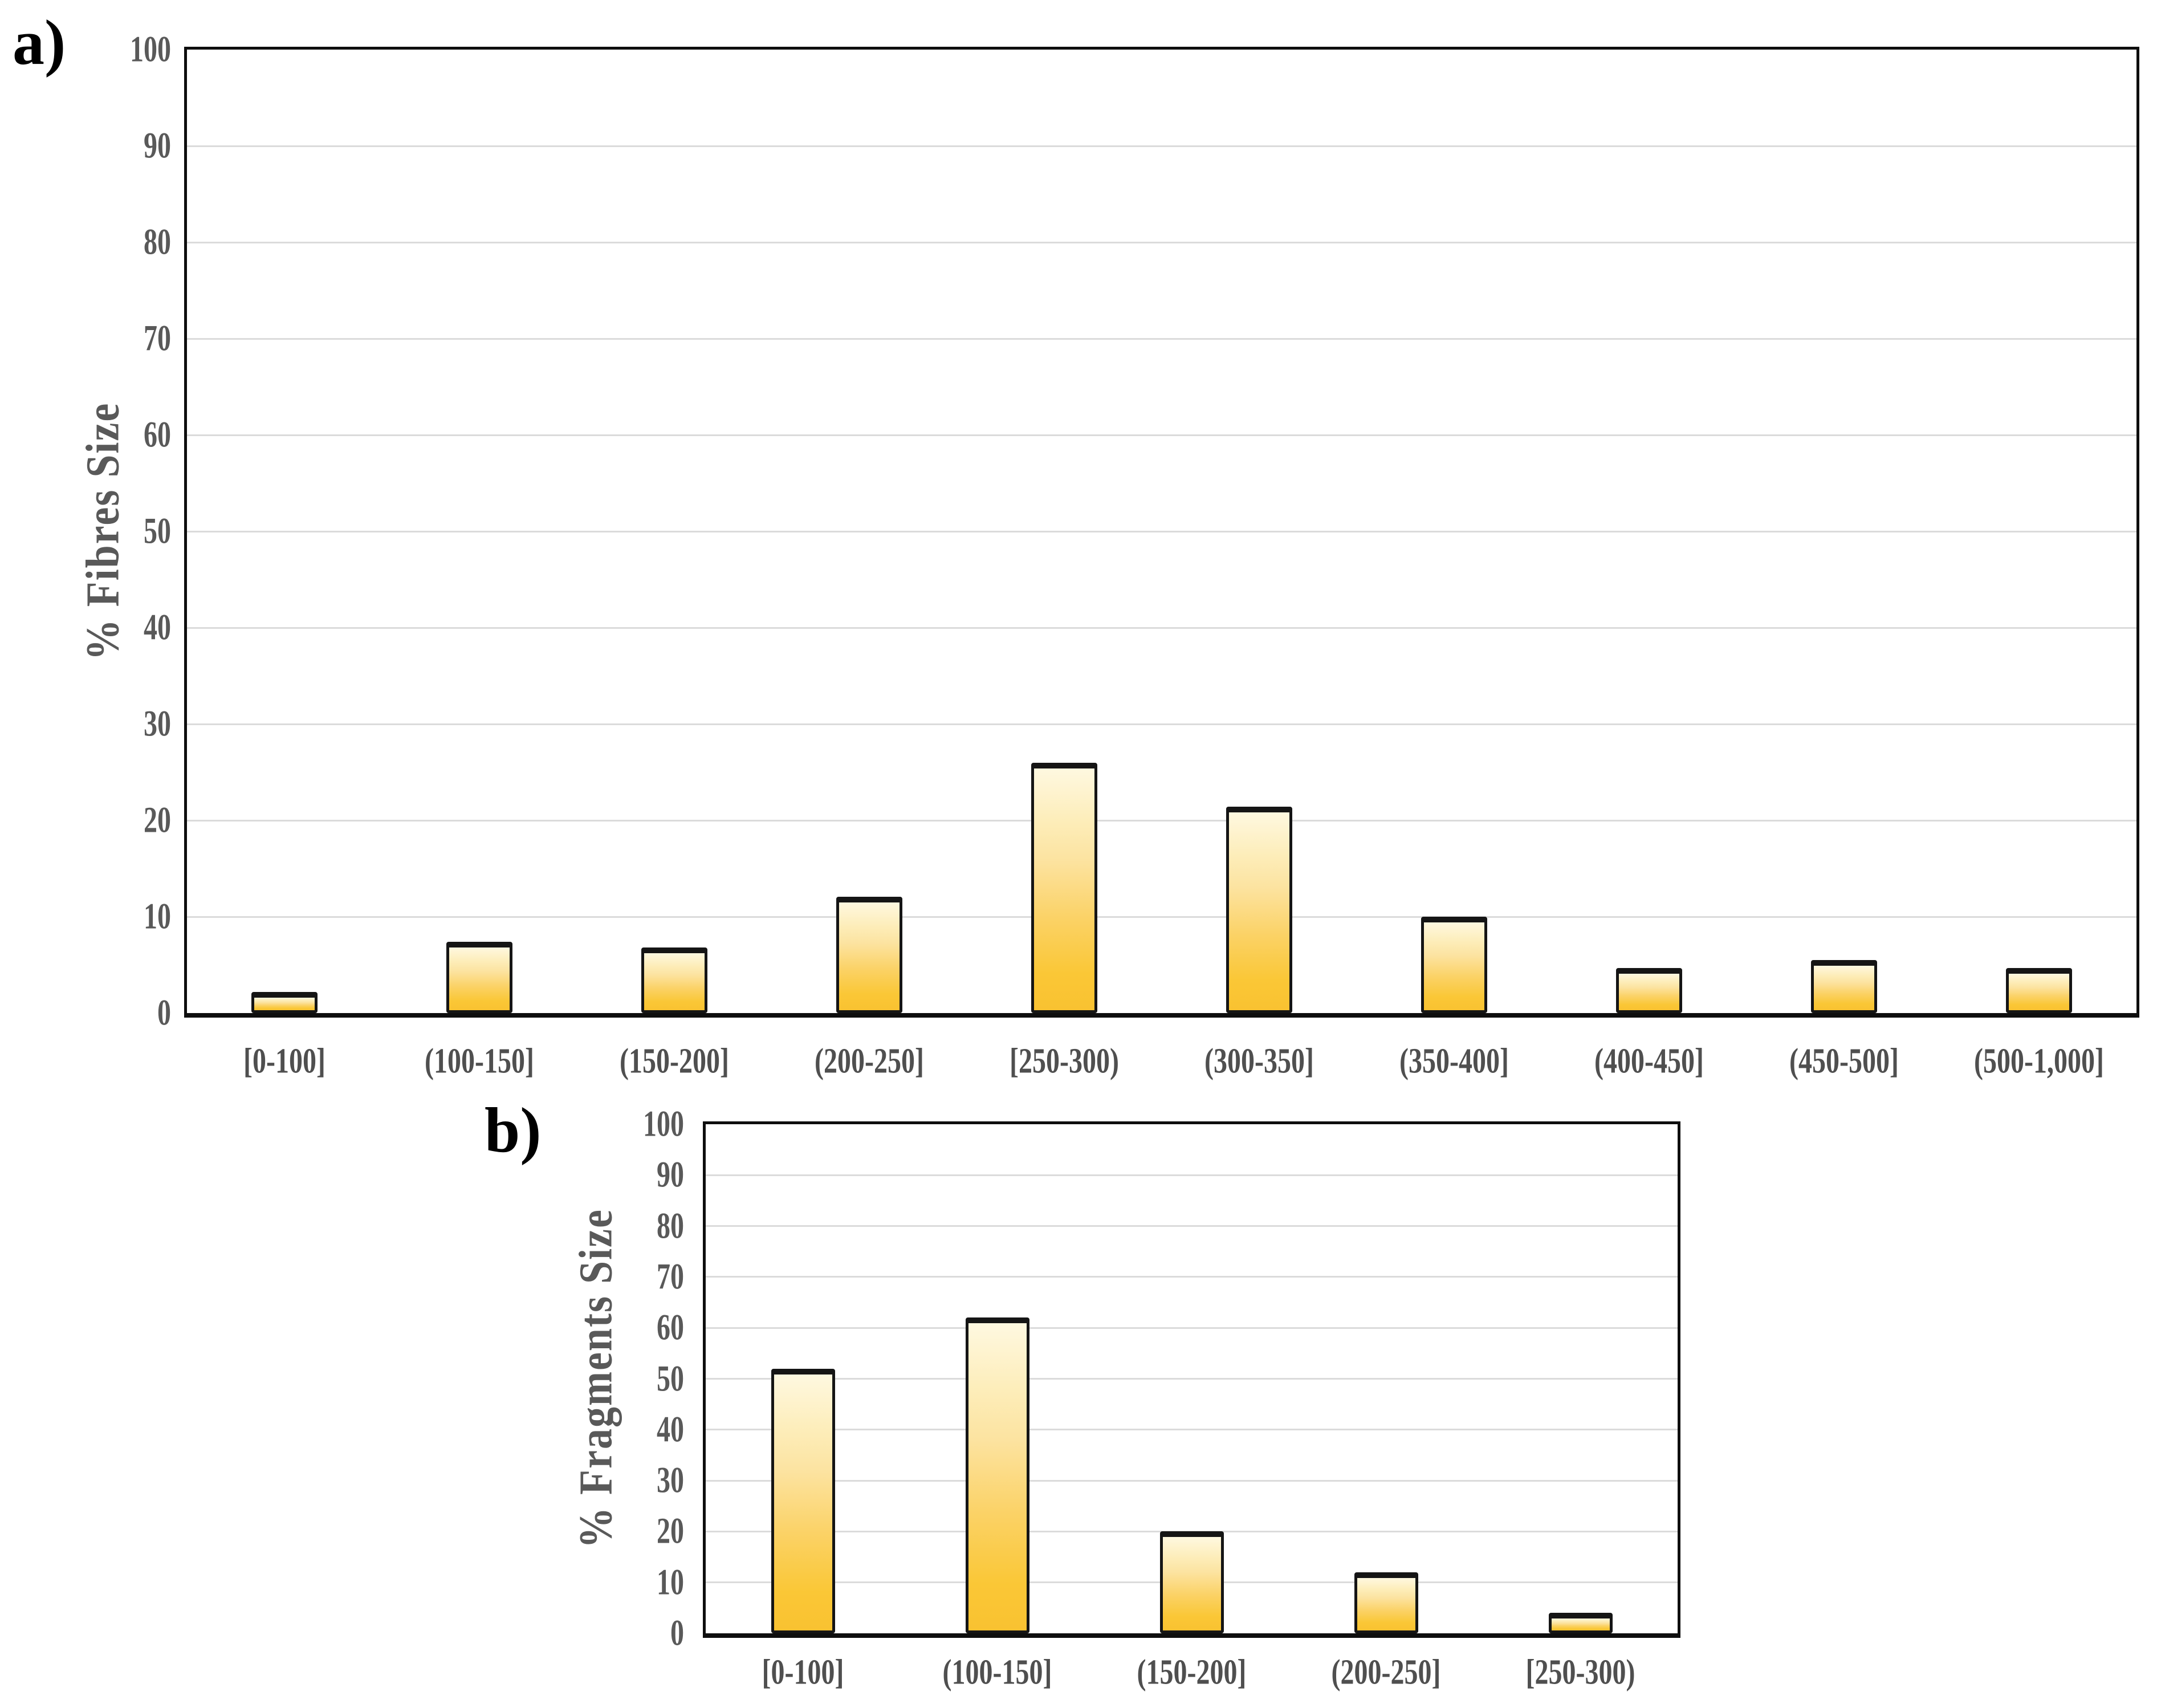 Image resolution: width=2157 pixels, height=1708 pixels. Describe the element at coordinates (1259, 910) in the screenshot. I see `bar-(300-350]` at that location.